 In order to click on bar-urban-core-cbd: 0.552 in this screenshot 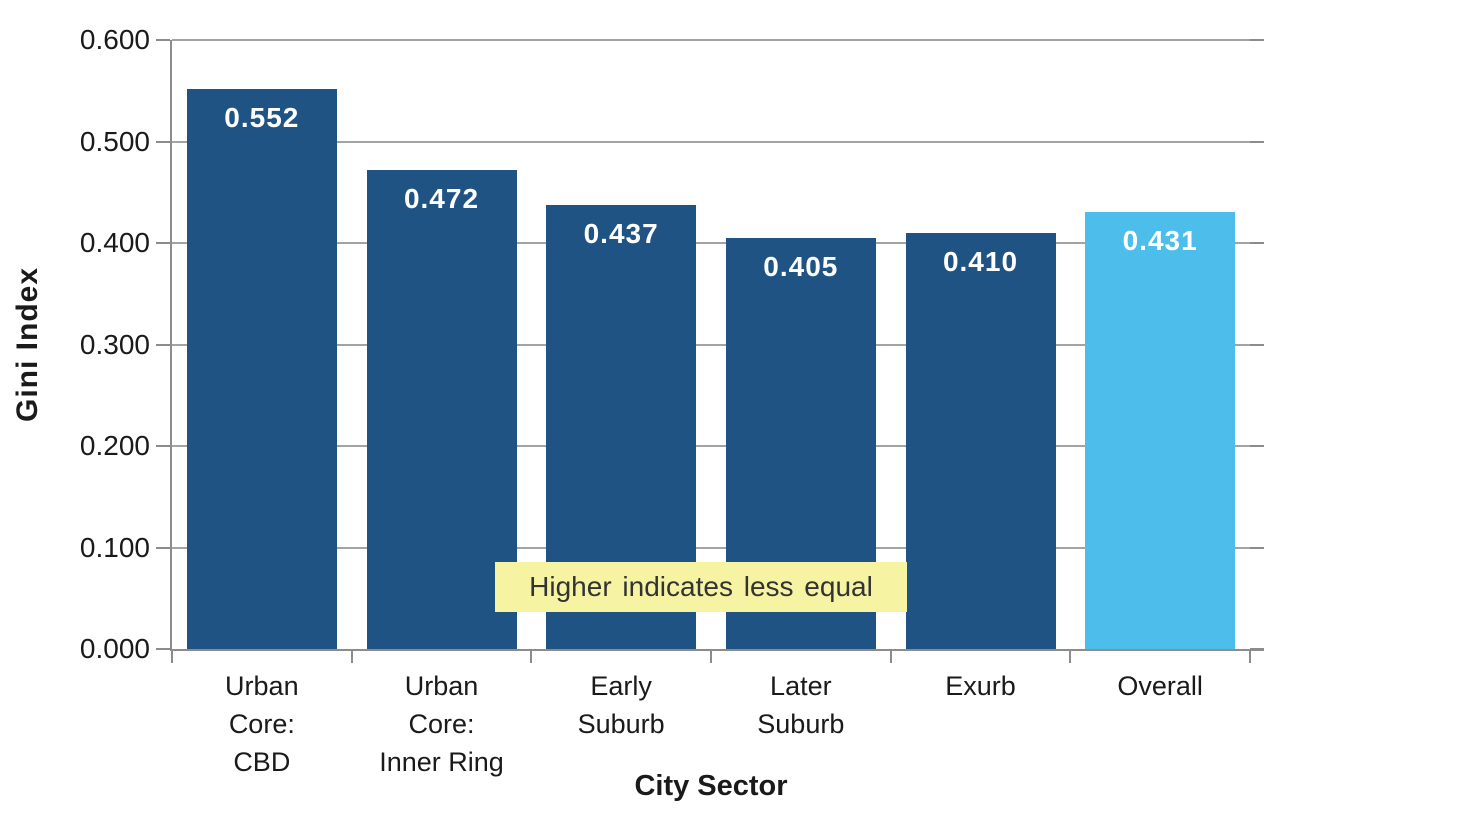, I will do `click(261, 368)`.